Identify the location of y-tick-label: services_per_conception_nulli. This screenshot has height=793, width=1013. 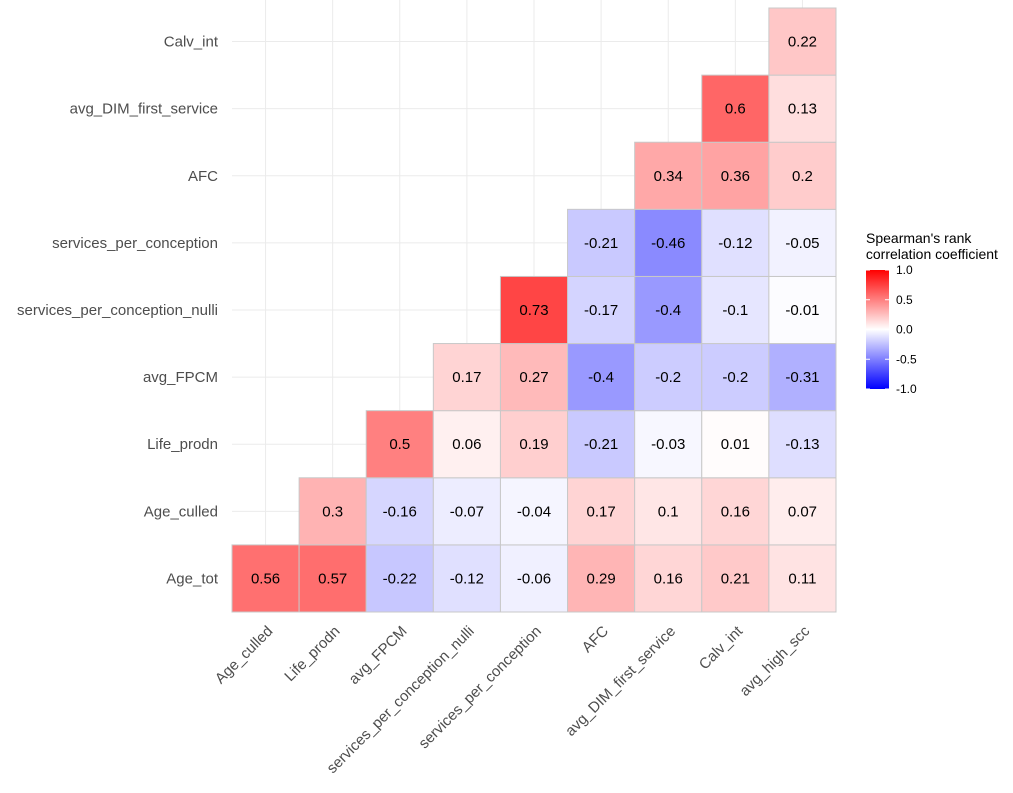
(117, 310).